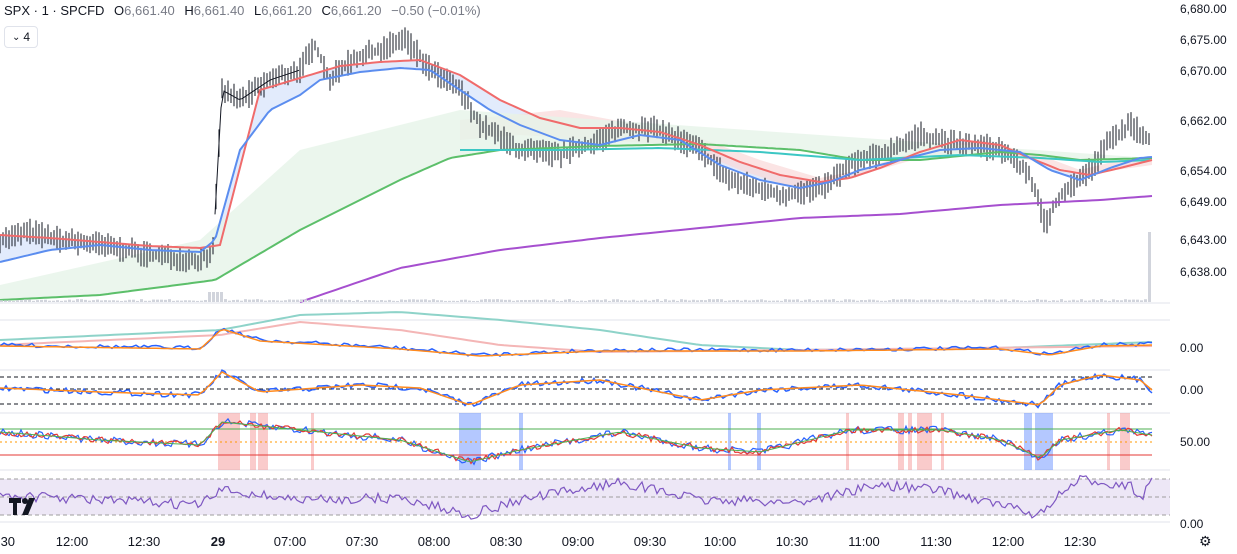  I want to click on time-axis-label: 07:30, so click(362, 541).